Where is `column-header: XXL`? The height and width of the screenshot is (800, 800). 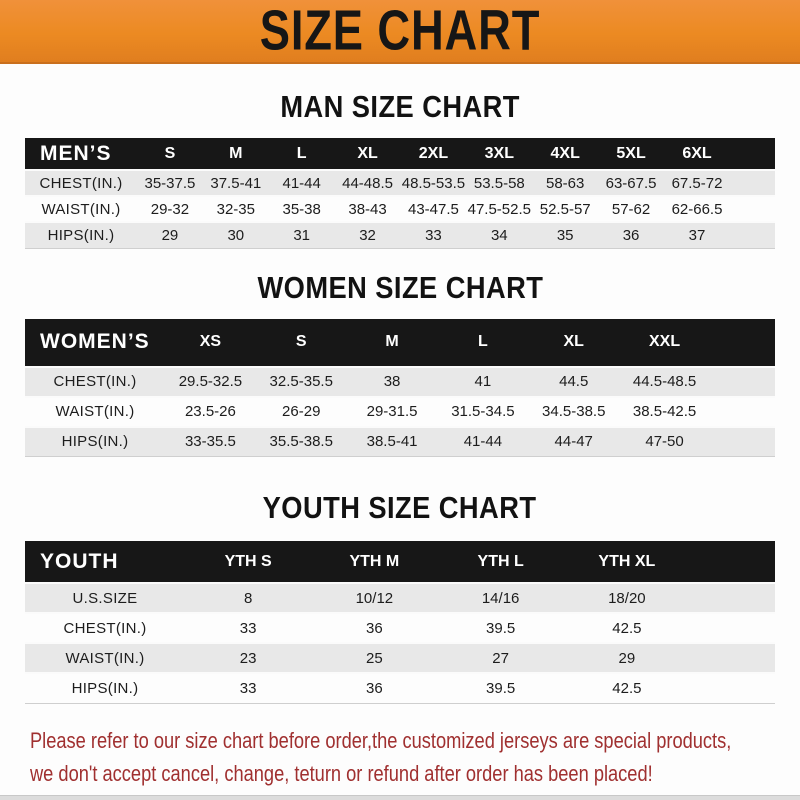 column-header: XXL is located at coordinates (664, 342).